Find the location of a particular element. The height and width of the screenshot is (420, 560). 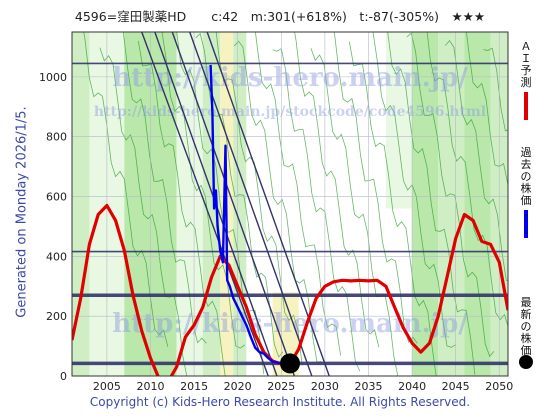

x-tick-label-2050: 2050 is located at coordinates (499, 386).